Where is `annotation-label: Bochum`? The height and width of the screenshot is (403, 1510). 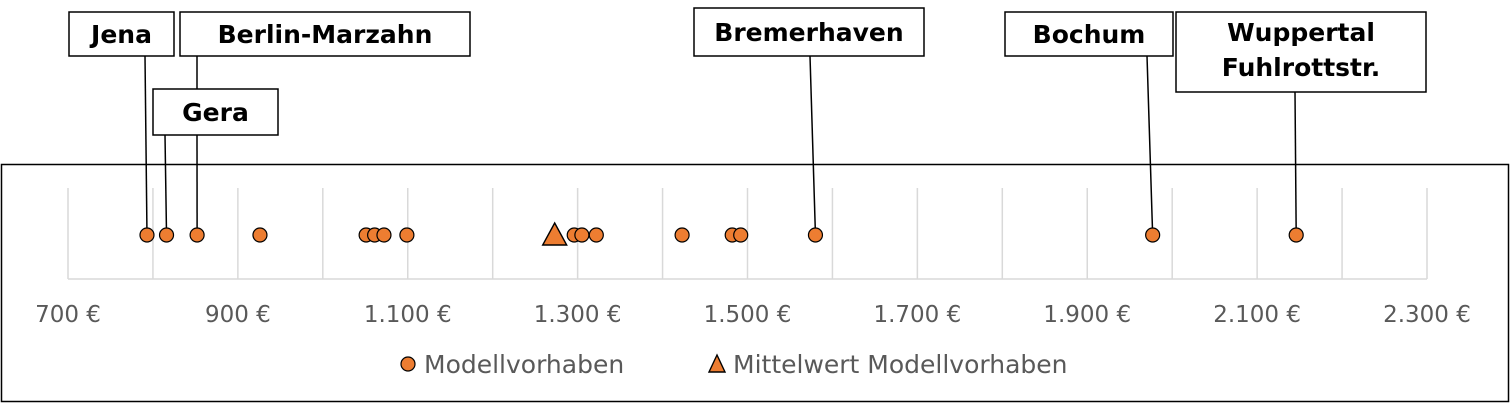 annotation-label: Bochum is located at coordinates (1089, 34).